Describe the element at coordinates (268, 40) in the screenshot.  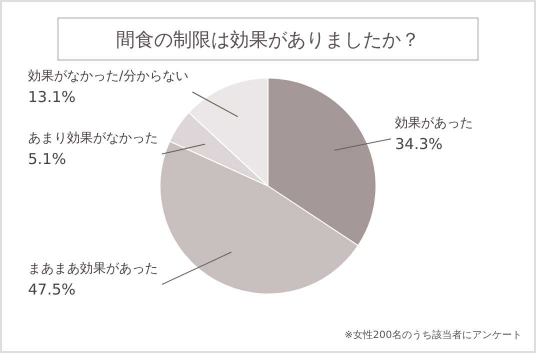
I see `chart-title: 間食の制限は効果がありましたか？` at that location.